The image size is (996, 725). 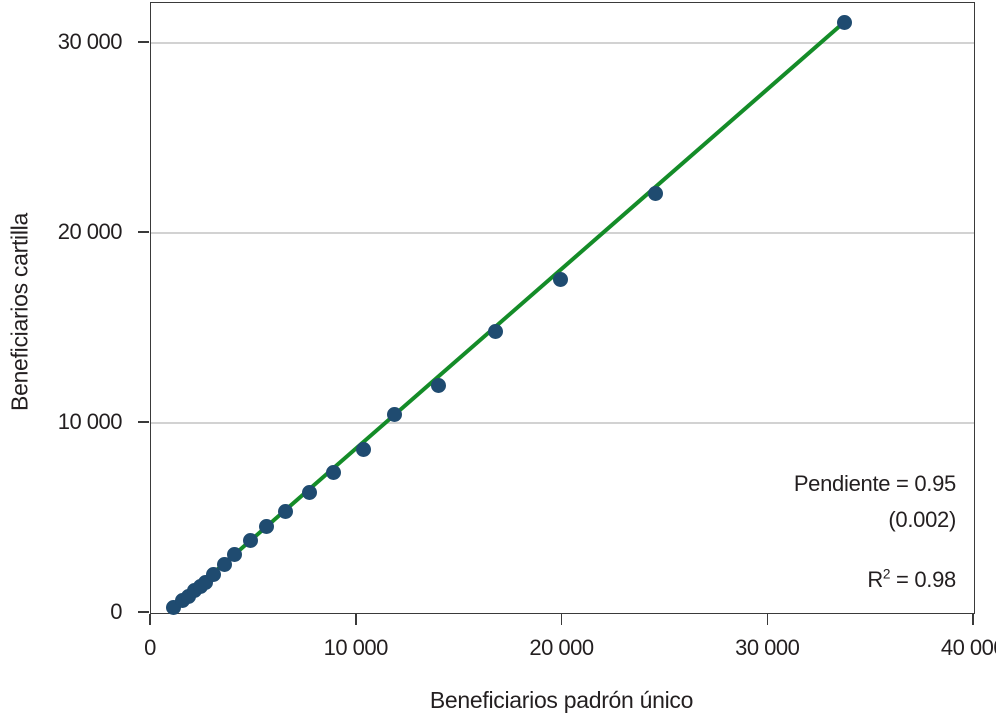 I want to click on y-axis-title: Beneficiarios cartilla, so click(x=19, y=312).